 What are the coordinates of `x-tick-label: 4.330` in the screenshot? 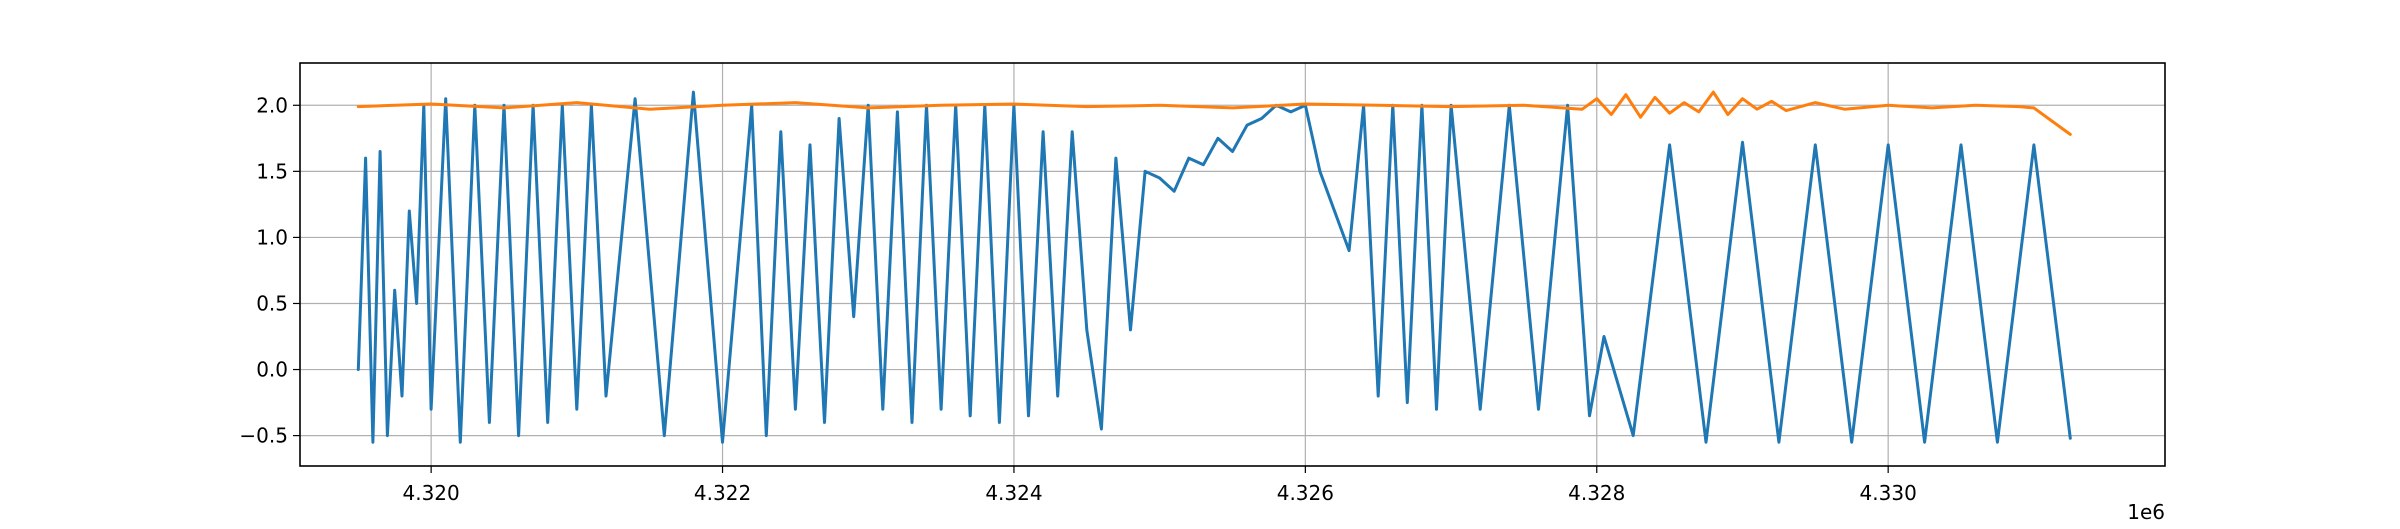 It's located at (1888, 493).